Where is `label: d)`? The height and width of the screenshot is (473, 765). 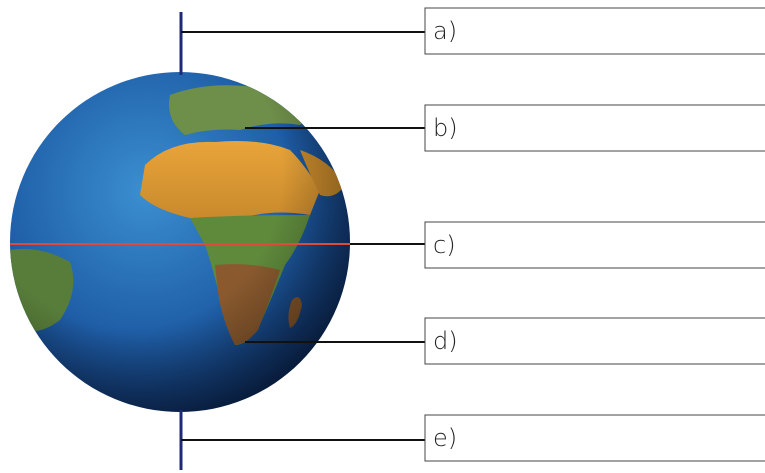 label: d) is located at coordinates (445, 341).